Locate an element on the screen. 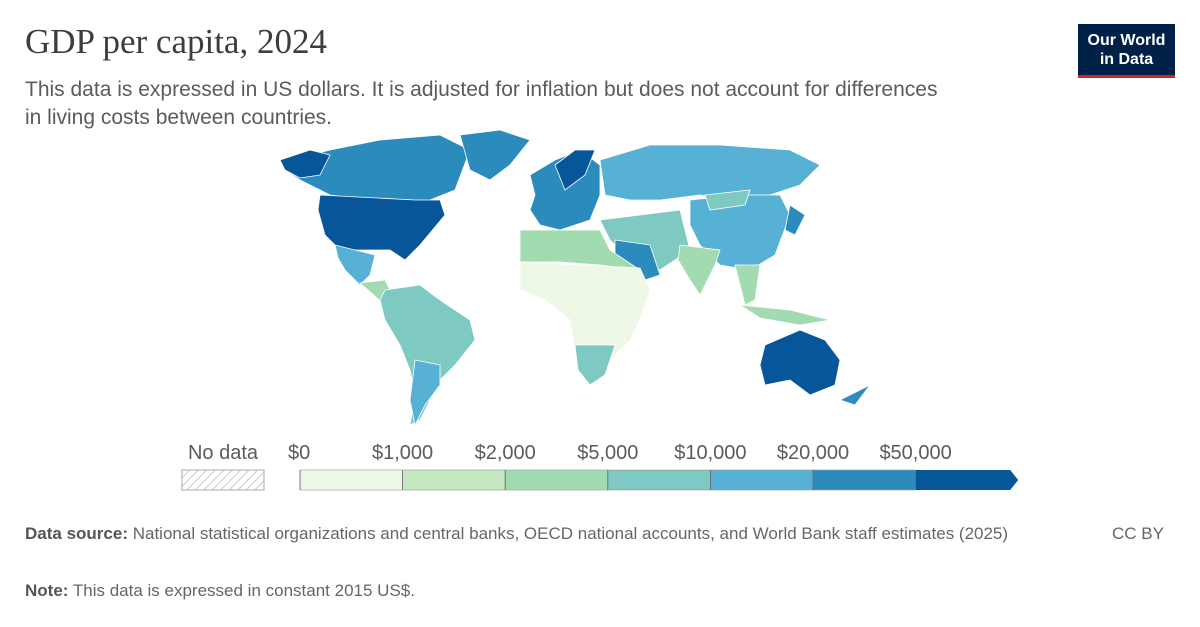 This screenshot has height=627, width=1200. source-label: Data source: is located at coordinates (76, 533).